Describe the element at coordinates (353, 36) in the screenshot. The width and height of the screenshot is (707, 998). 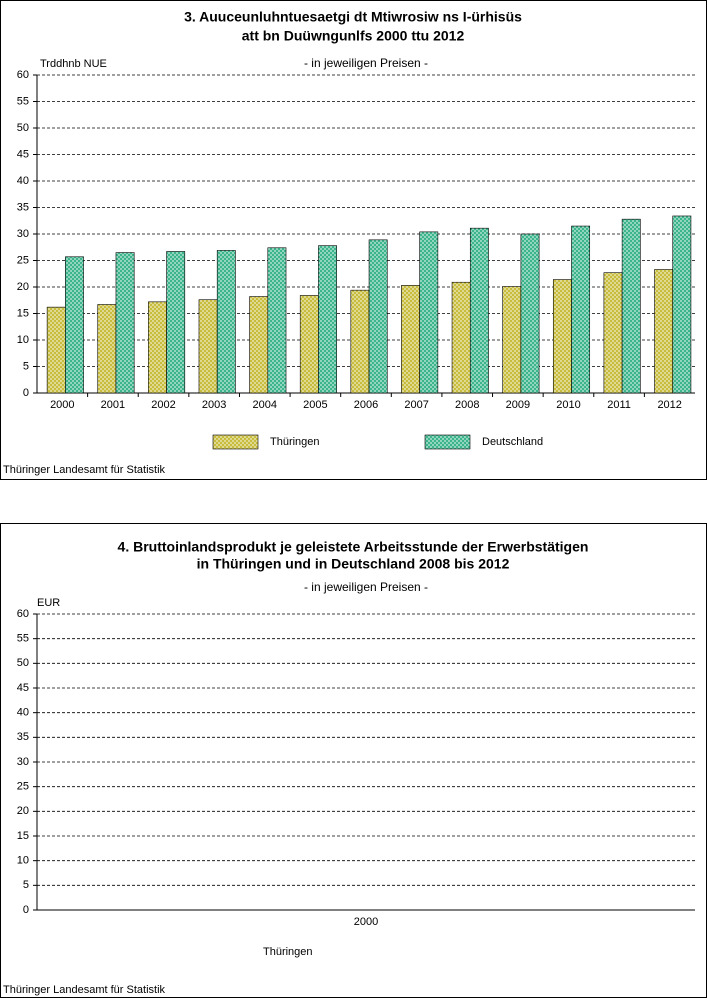
I see `chart-title: att bn Duüwngunlfs 2000 ttu 2012` at that location.